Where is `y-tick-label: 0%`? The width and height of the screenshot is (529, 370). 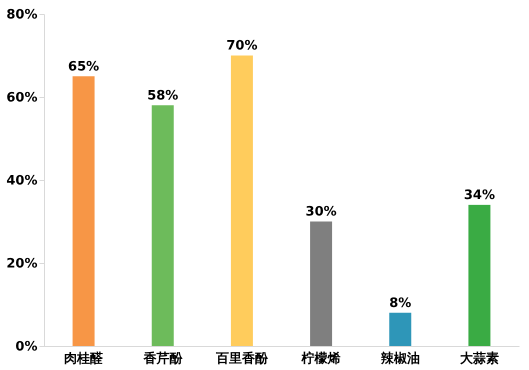
y-tick-label: 0% is located at coordinates (26, 347).